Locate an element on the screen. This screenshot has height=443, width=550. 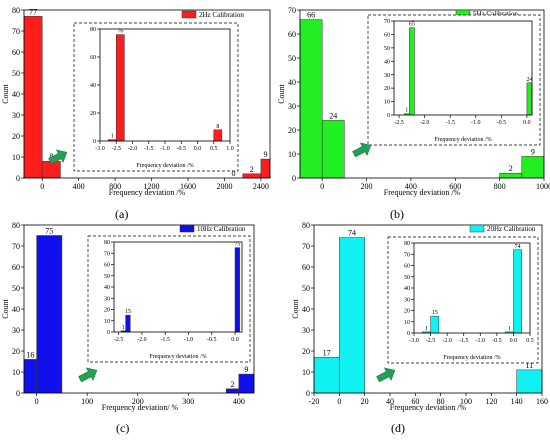
main-xtick-label-9: 160 is located at coordinates (542, 401).